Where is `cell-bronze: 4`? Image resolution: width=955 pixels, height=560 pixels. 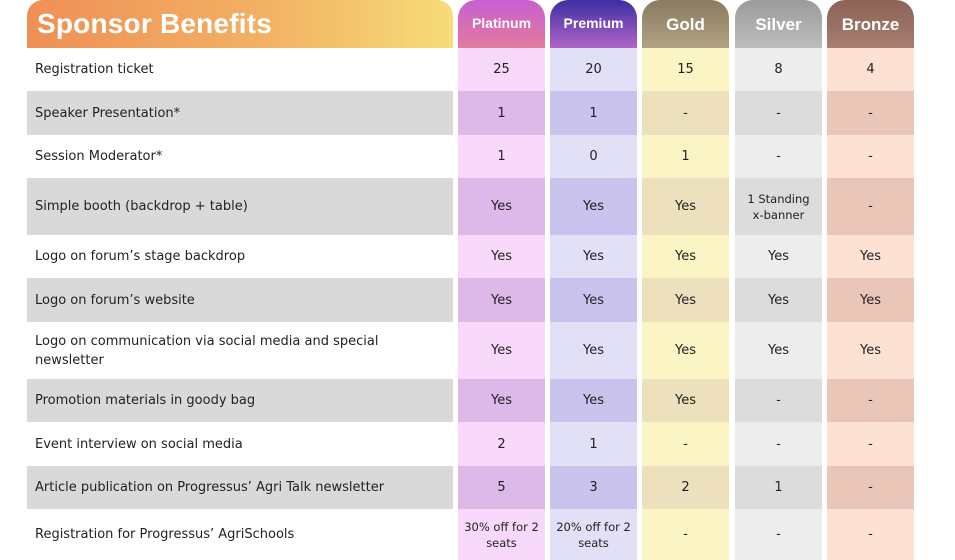
cell-bronze: 4 is located at coordinates (870, 69).